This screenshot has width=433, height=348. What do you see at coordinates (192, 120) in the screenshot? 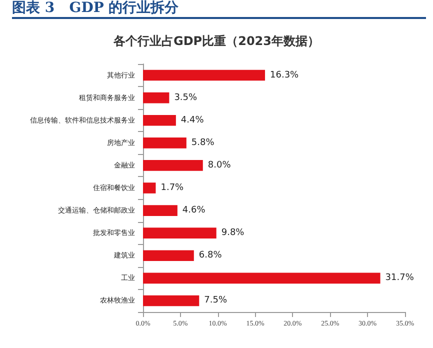
I see `data-label: 4.4%` at bounding box center [192, 120].